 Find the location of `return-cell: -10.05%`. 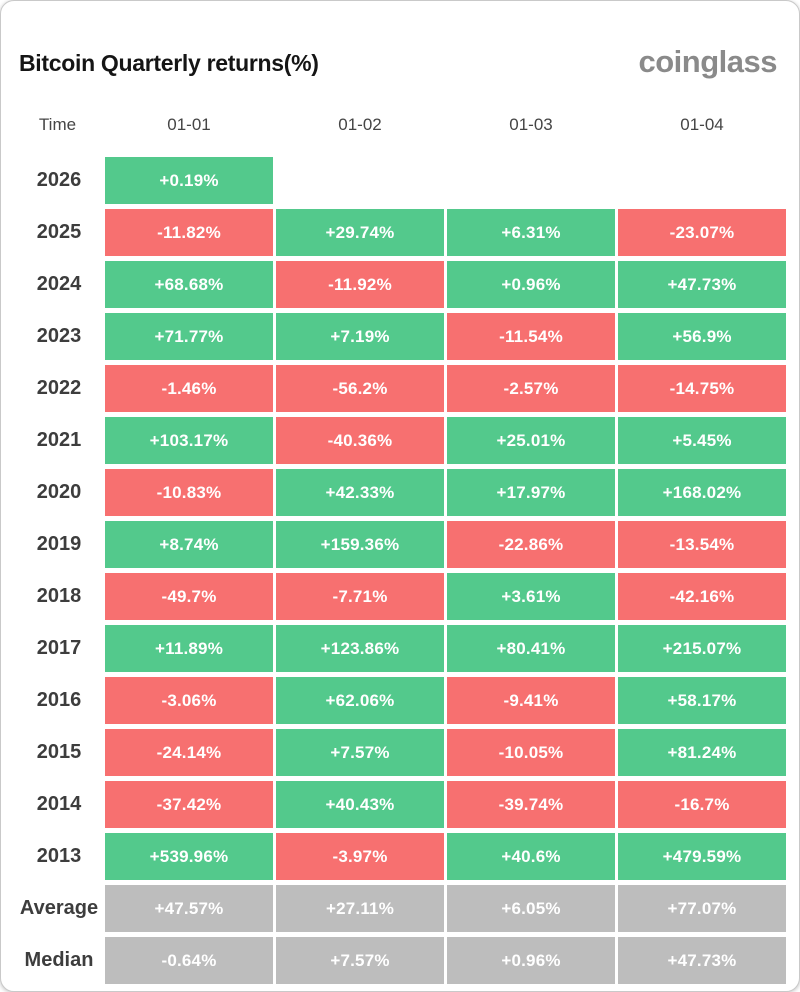

return-cell: -10.05% is located at coordinates (531, 752).